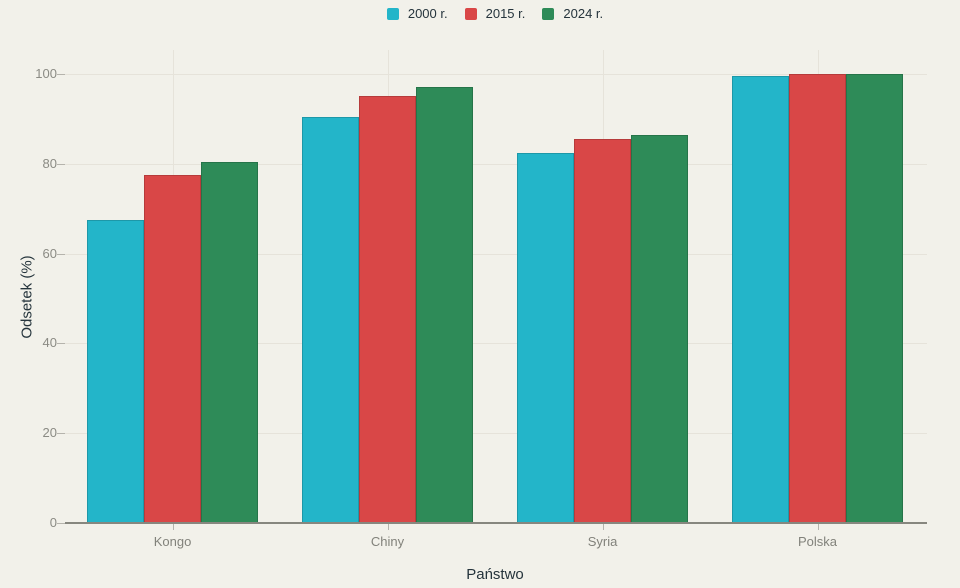 This screenshot has height=588, width=960. I want to click on x-category-label: Polska, so click(817, 541).